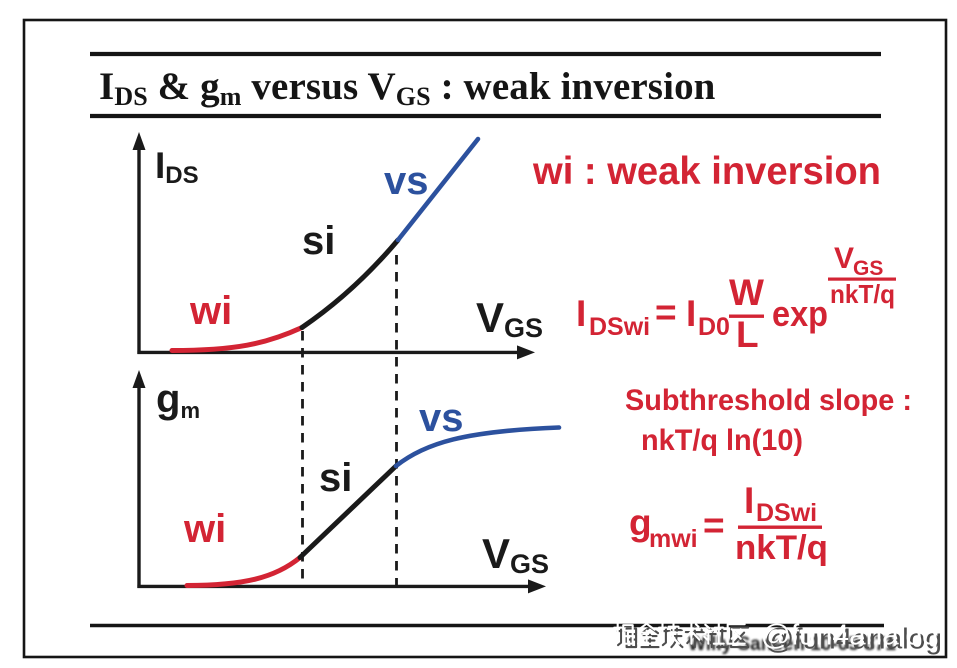 Image resolution: width=957 pixels, height=668 pixels. I want to click on svg-text:IDS & gm versus VGS : weak in: IDS & gm versus VGS : weak inversion, so click(407, 88).